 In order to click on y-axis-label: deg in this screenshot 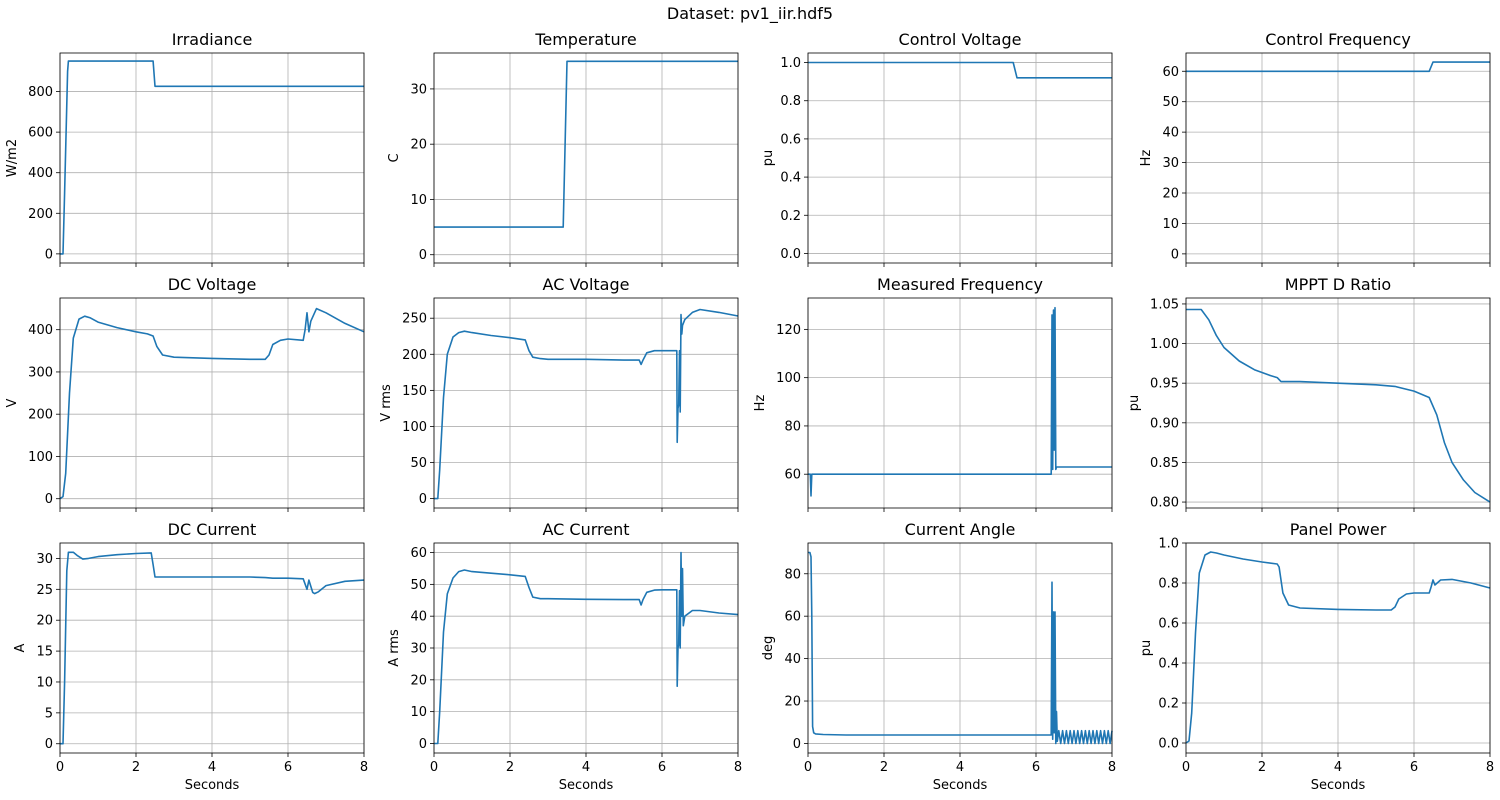, I will do `click(768, 648)`.